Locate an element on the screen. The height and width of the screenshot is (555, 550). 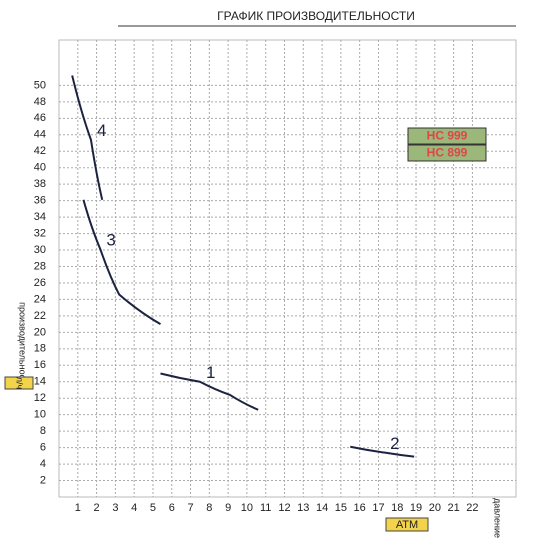
y-tick-label: 2 is located at coordinates (43, 480).